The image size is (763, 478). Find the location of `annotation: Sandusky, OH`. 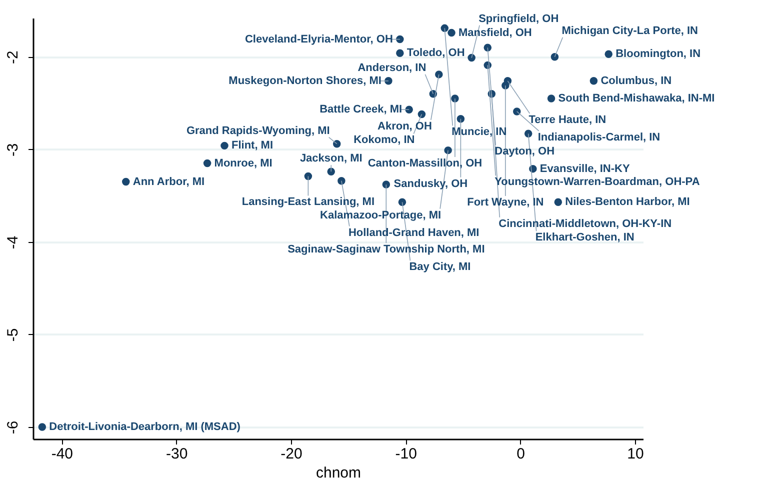

annotation: Sandusky, OH is located at coordinates (431, 184).